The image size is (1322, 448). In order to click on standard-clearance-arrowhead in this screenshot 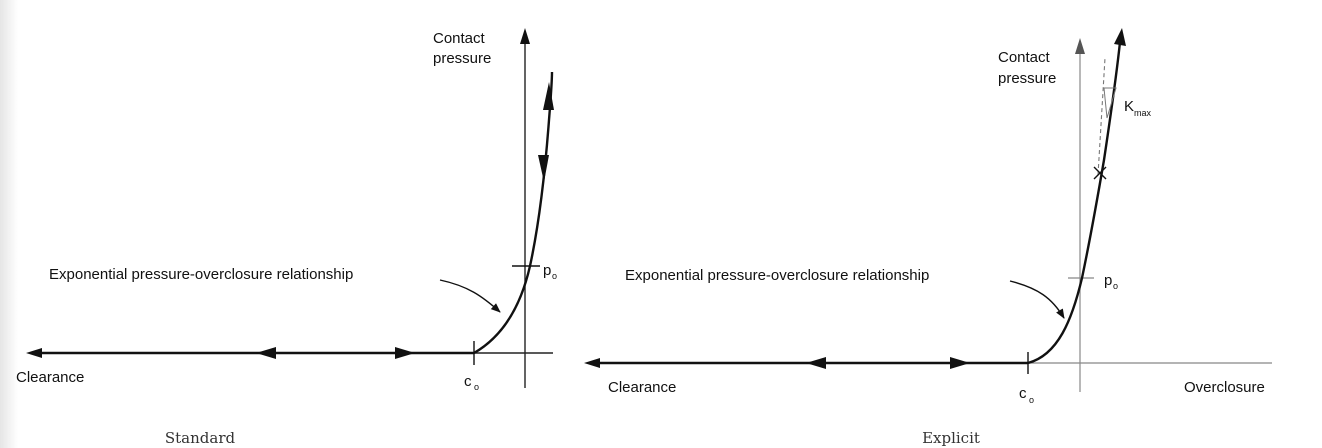, I will do `click(34, 353)`.